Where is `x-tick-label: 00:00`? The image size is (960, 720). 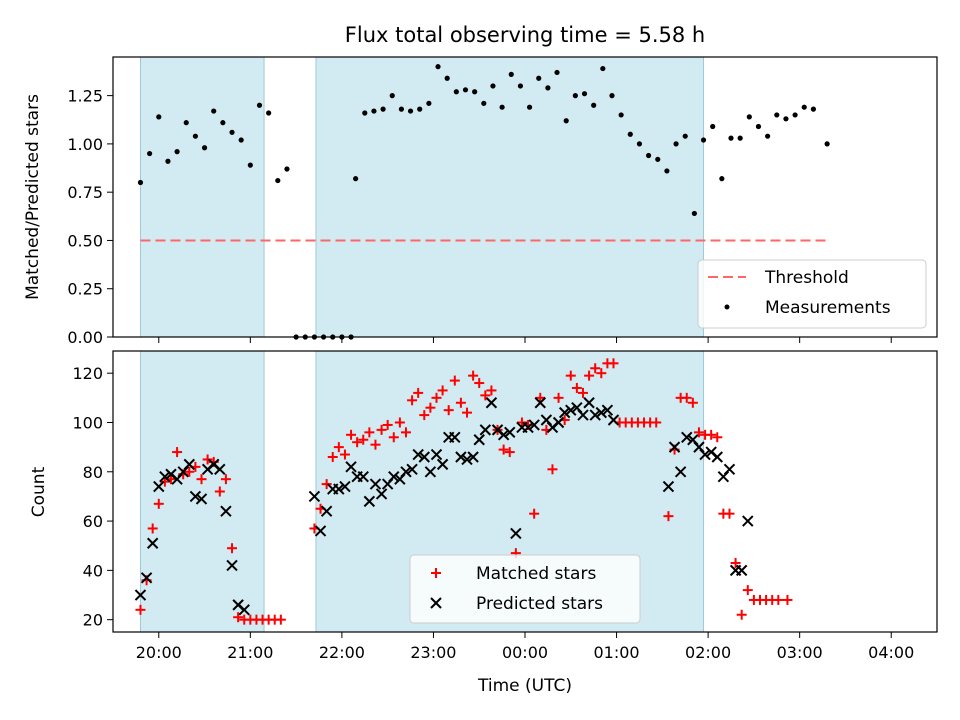
x-tick-label: 00:00 is located at coordinates (525, 652).